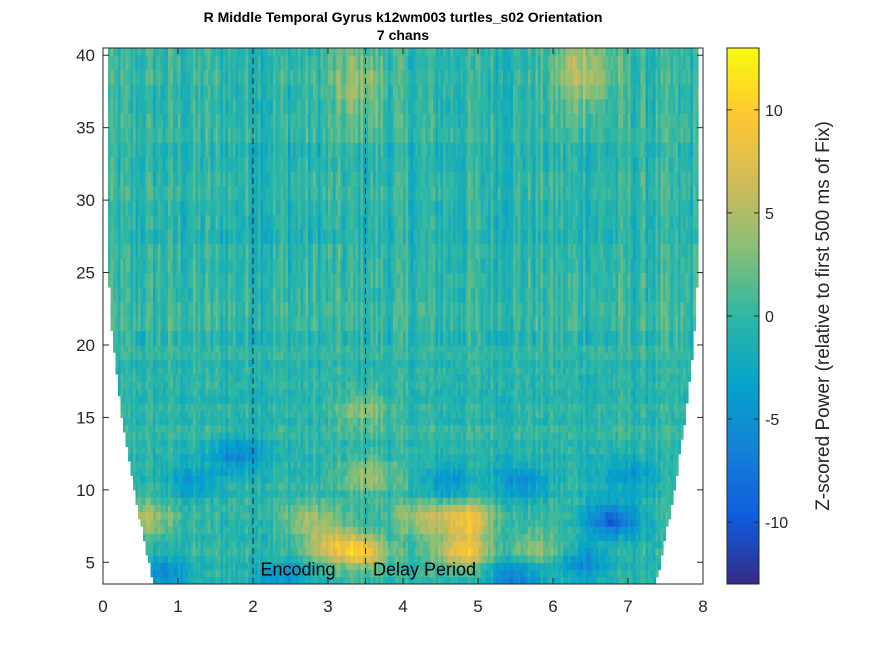 The width and height of the screenshot is (875, 656). I want to click on chart-subtitle: 7 chans, so click(403, 35).